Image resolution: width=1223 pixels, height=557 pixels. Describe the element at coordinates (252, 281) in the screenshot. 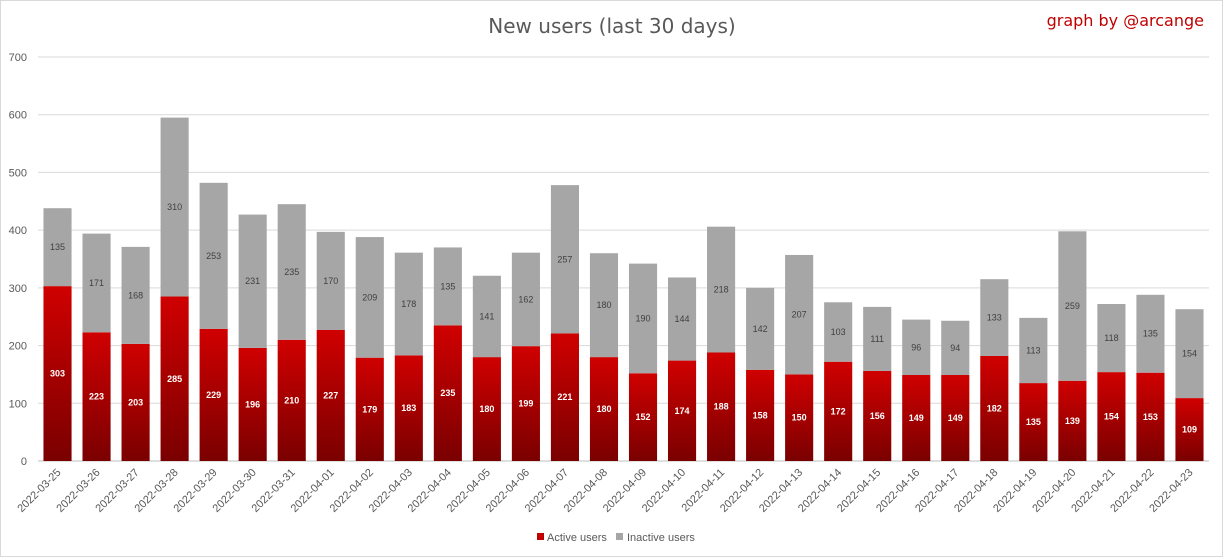

I see `data-label-inactive: 231` at that location.